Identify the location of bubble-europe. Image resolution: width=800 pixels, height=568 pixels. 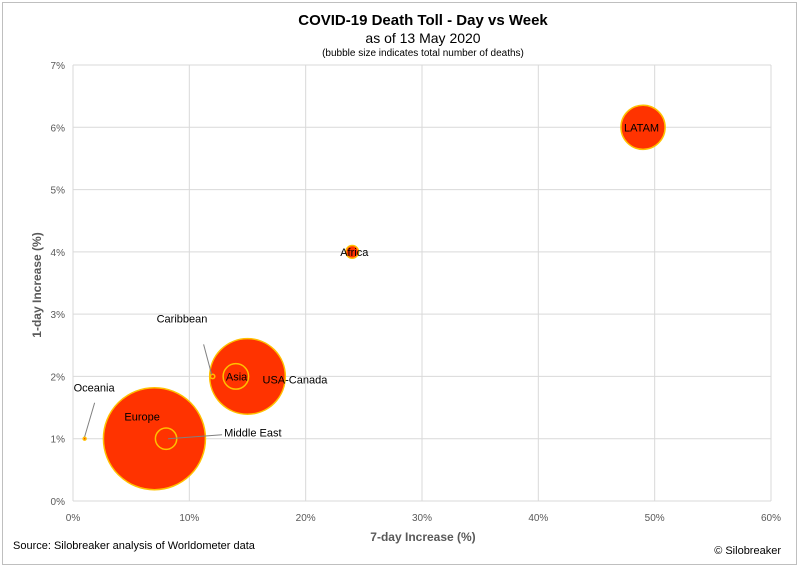
(154, 438).